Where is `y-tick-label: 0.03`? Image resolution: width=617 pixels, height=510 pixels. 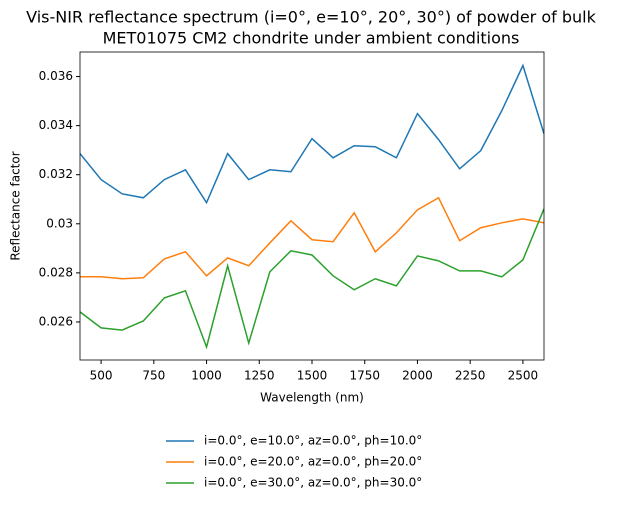 y-tick-label: 0.03 is located at coordinates (59, 223).